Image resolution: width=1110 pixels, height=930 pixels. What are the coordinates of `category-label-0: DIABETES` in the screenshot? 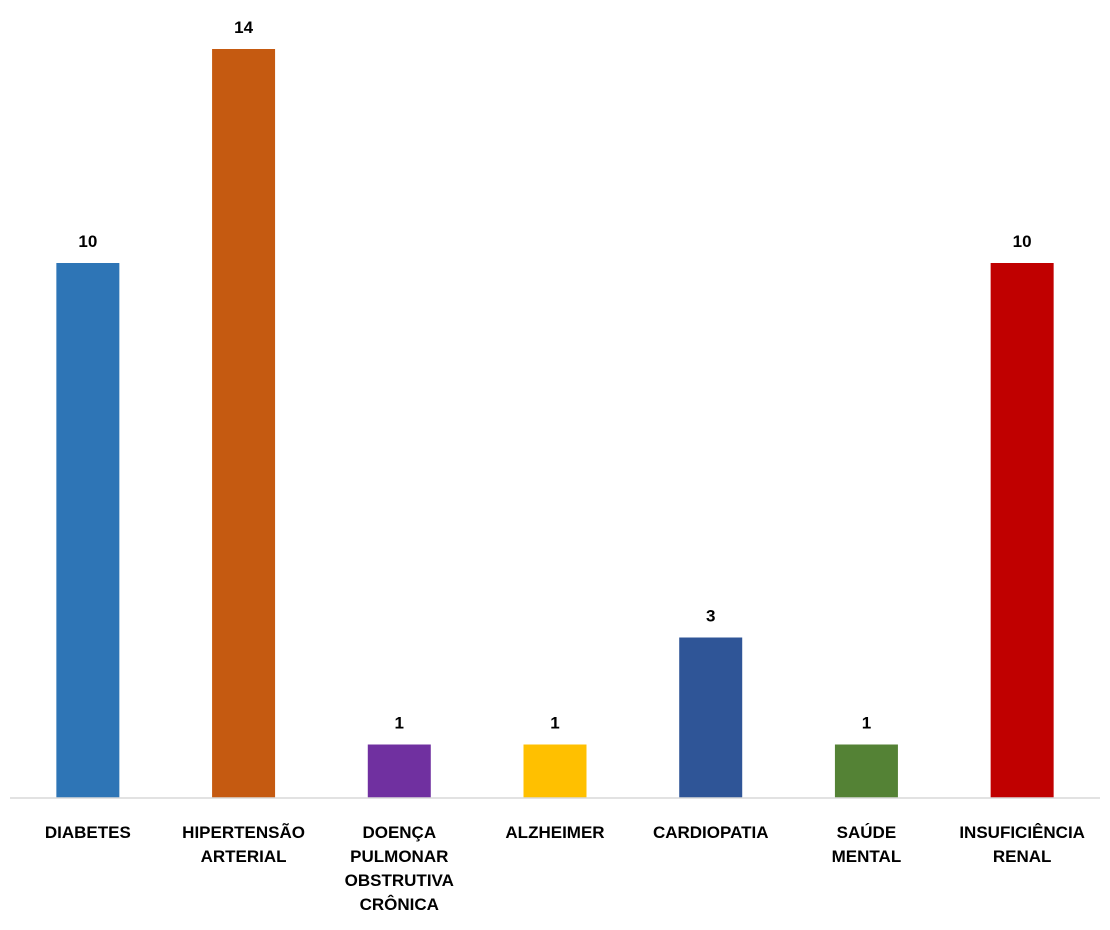 It's located at (88, 832).